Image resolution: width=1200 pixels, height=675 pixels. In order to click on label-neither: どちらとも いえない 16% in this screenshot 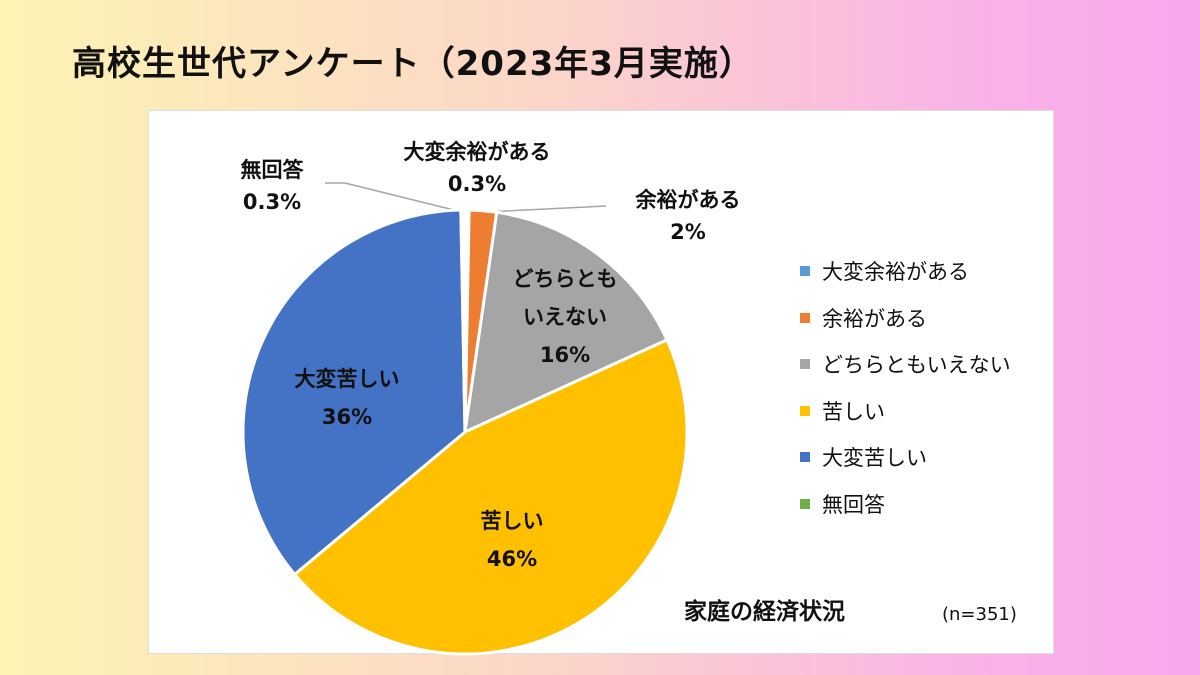, I will do `click(565, 317)`.